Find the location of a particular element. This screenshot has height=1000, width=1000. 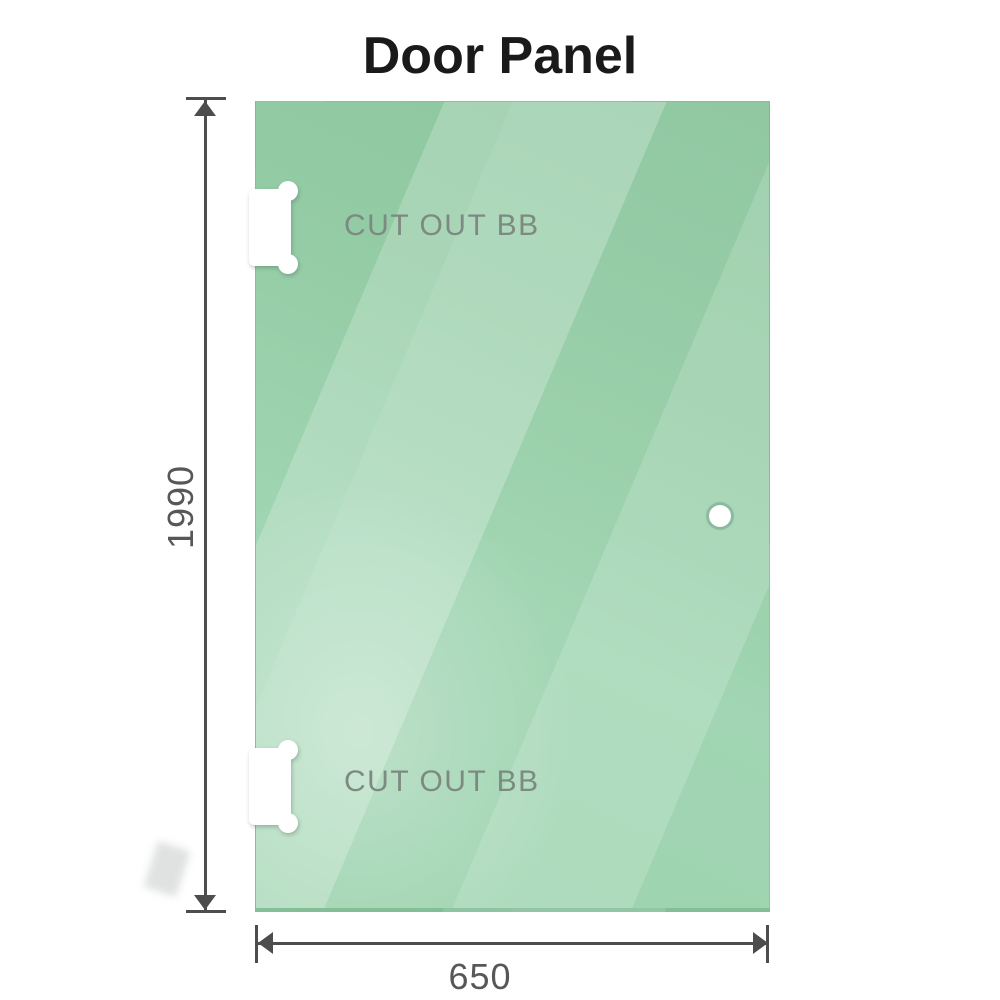

width-value: 650 is located at coordinates (480, 976).